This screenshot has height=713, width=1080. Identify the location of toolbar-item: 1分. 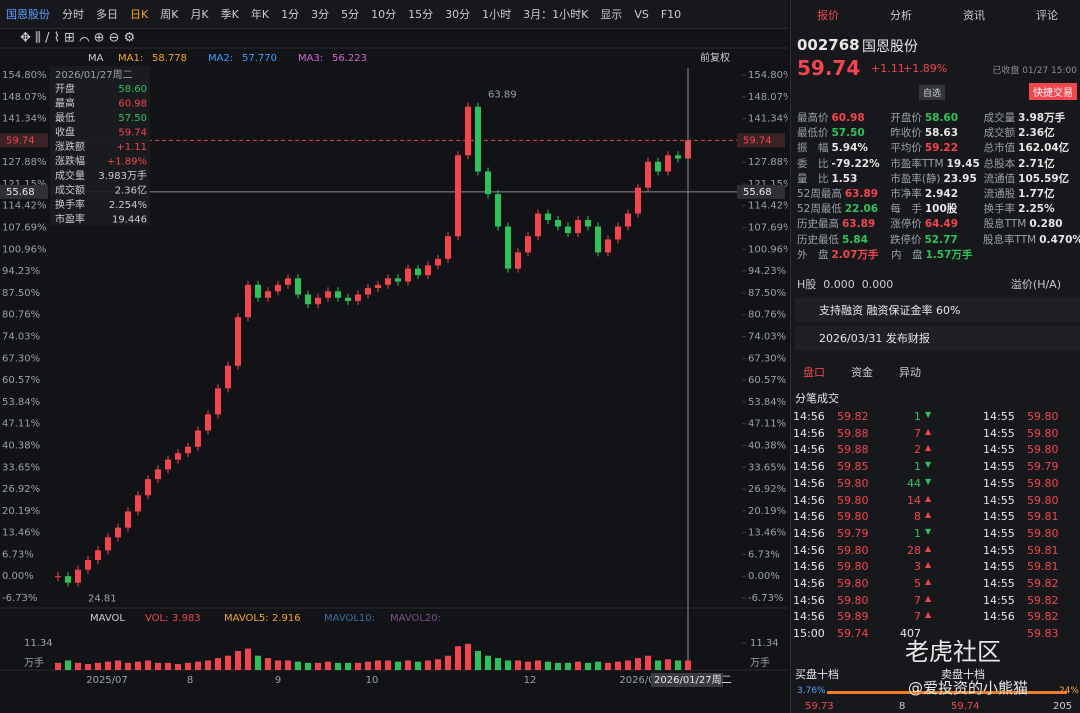
(290, 14).